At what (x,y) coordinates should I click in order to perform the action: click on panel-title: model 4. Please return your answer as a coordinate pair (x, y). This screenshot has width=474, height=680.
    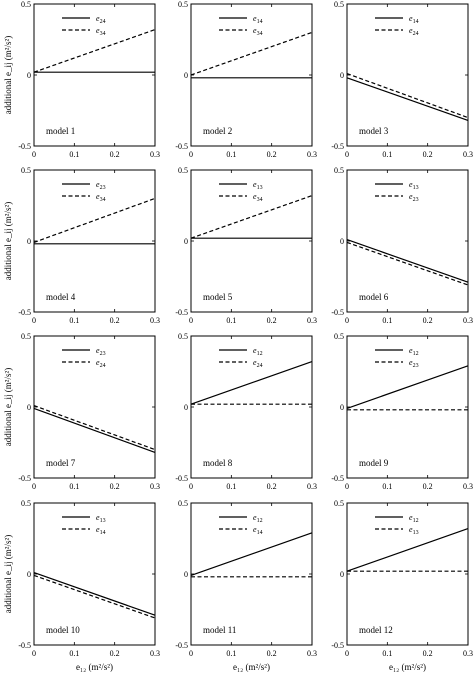
    Looking at the image, I should click on (61, 297).